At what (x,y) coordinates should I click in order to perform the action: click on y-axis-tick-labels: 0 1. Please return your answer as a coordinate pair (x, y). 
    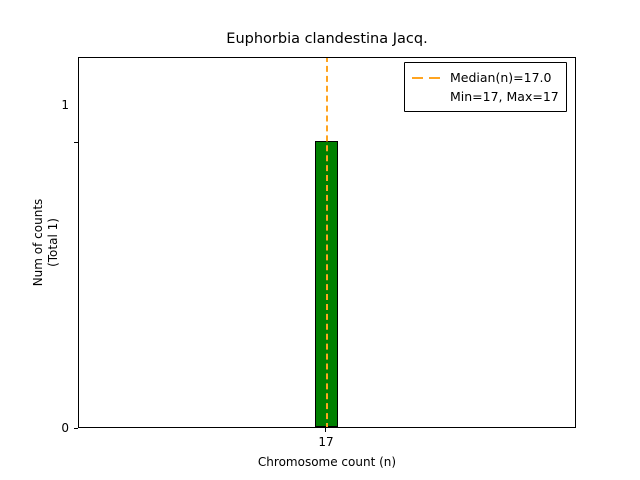
    Looking at the image, I should click on (34, 245).